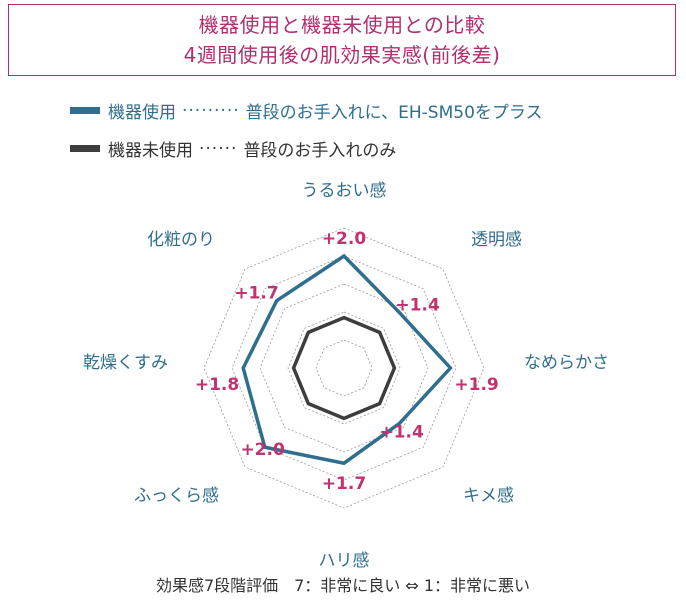  What do you see at coordinates (85, 148) in the screenshot?
I see `legend-swatch-no-device` at bounding box center [85, 148].